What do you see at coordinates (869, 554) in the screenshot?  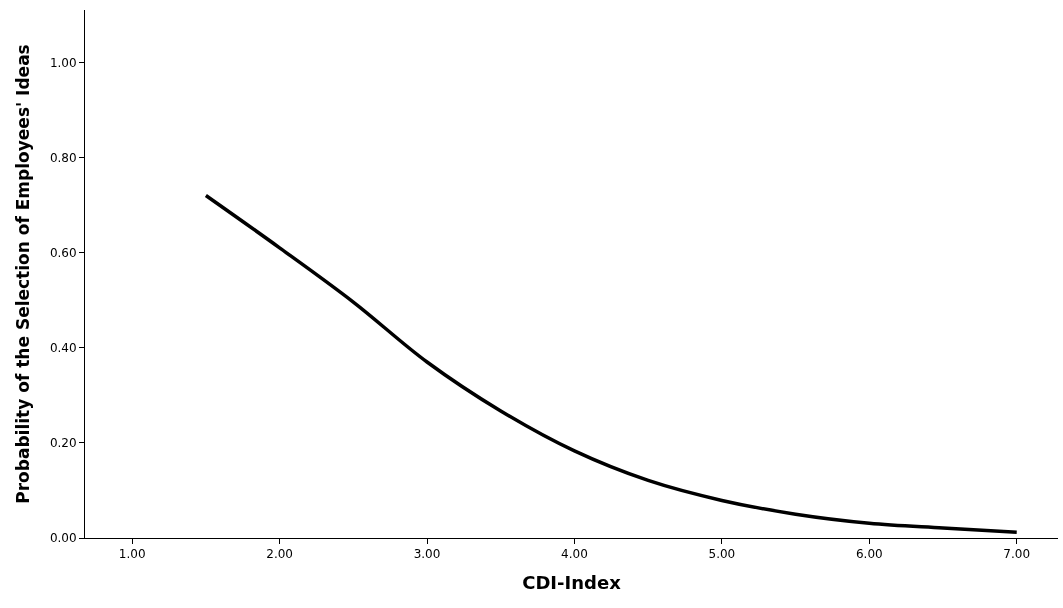 I see `x-tick-label: 6.00` at bounding box center [869, 554].